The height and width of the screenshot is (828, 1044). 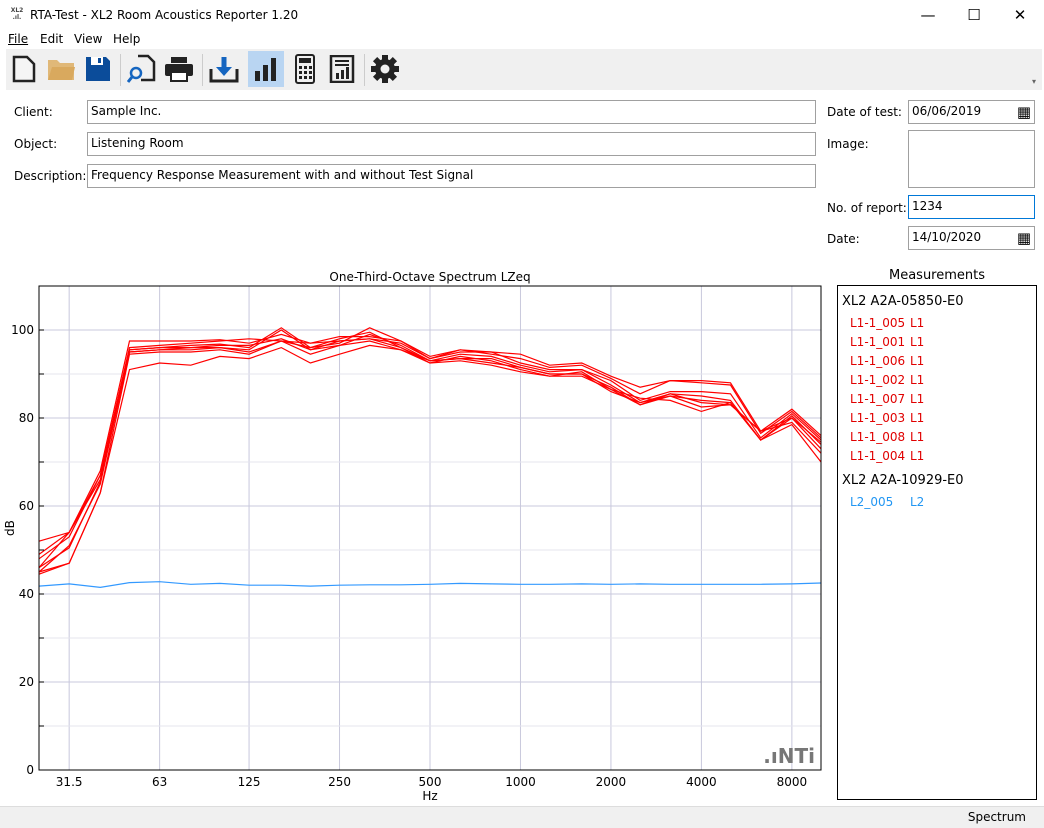 I want to click on report-icon, so click(x=342, y=69).